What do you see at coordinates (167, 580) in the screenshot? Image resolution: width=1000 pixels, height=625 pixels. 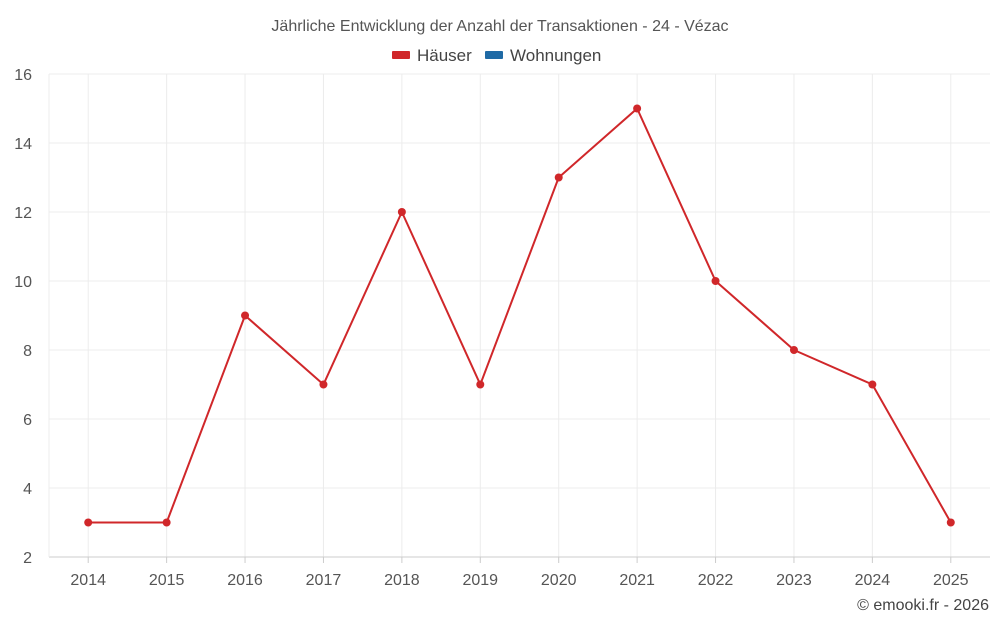 I see `x-tick-label: 2015` at bounding box center [167, 580].